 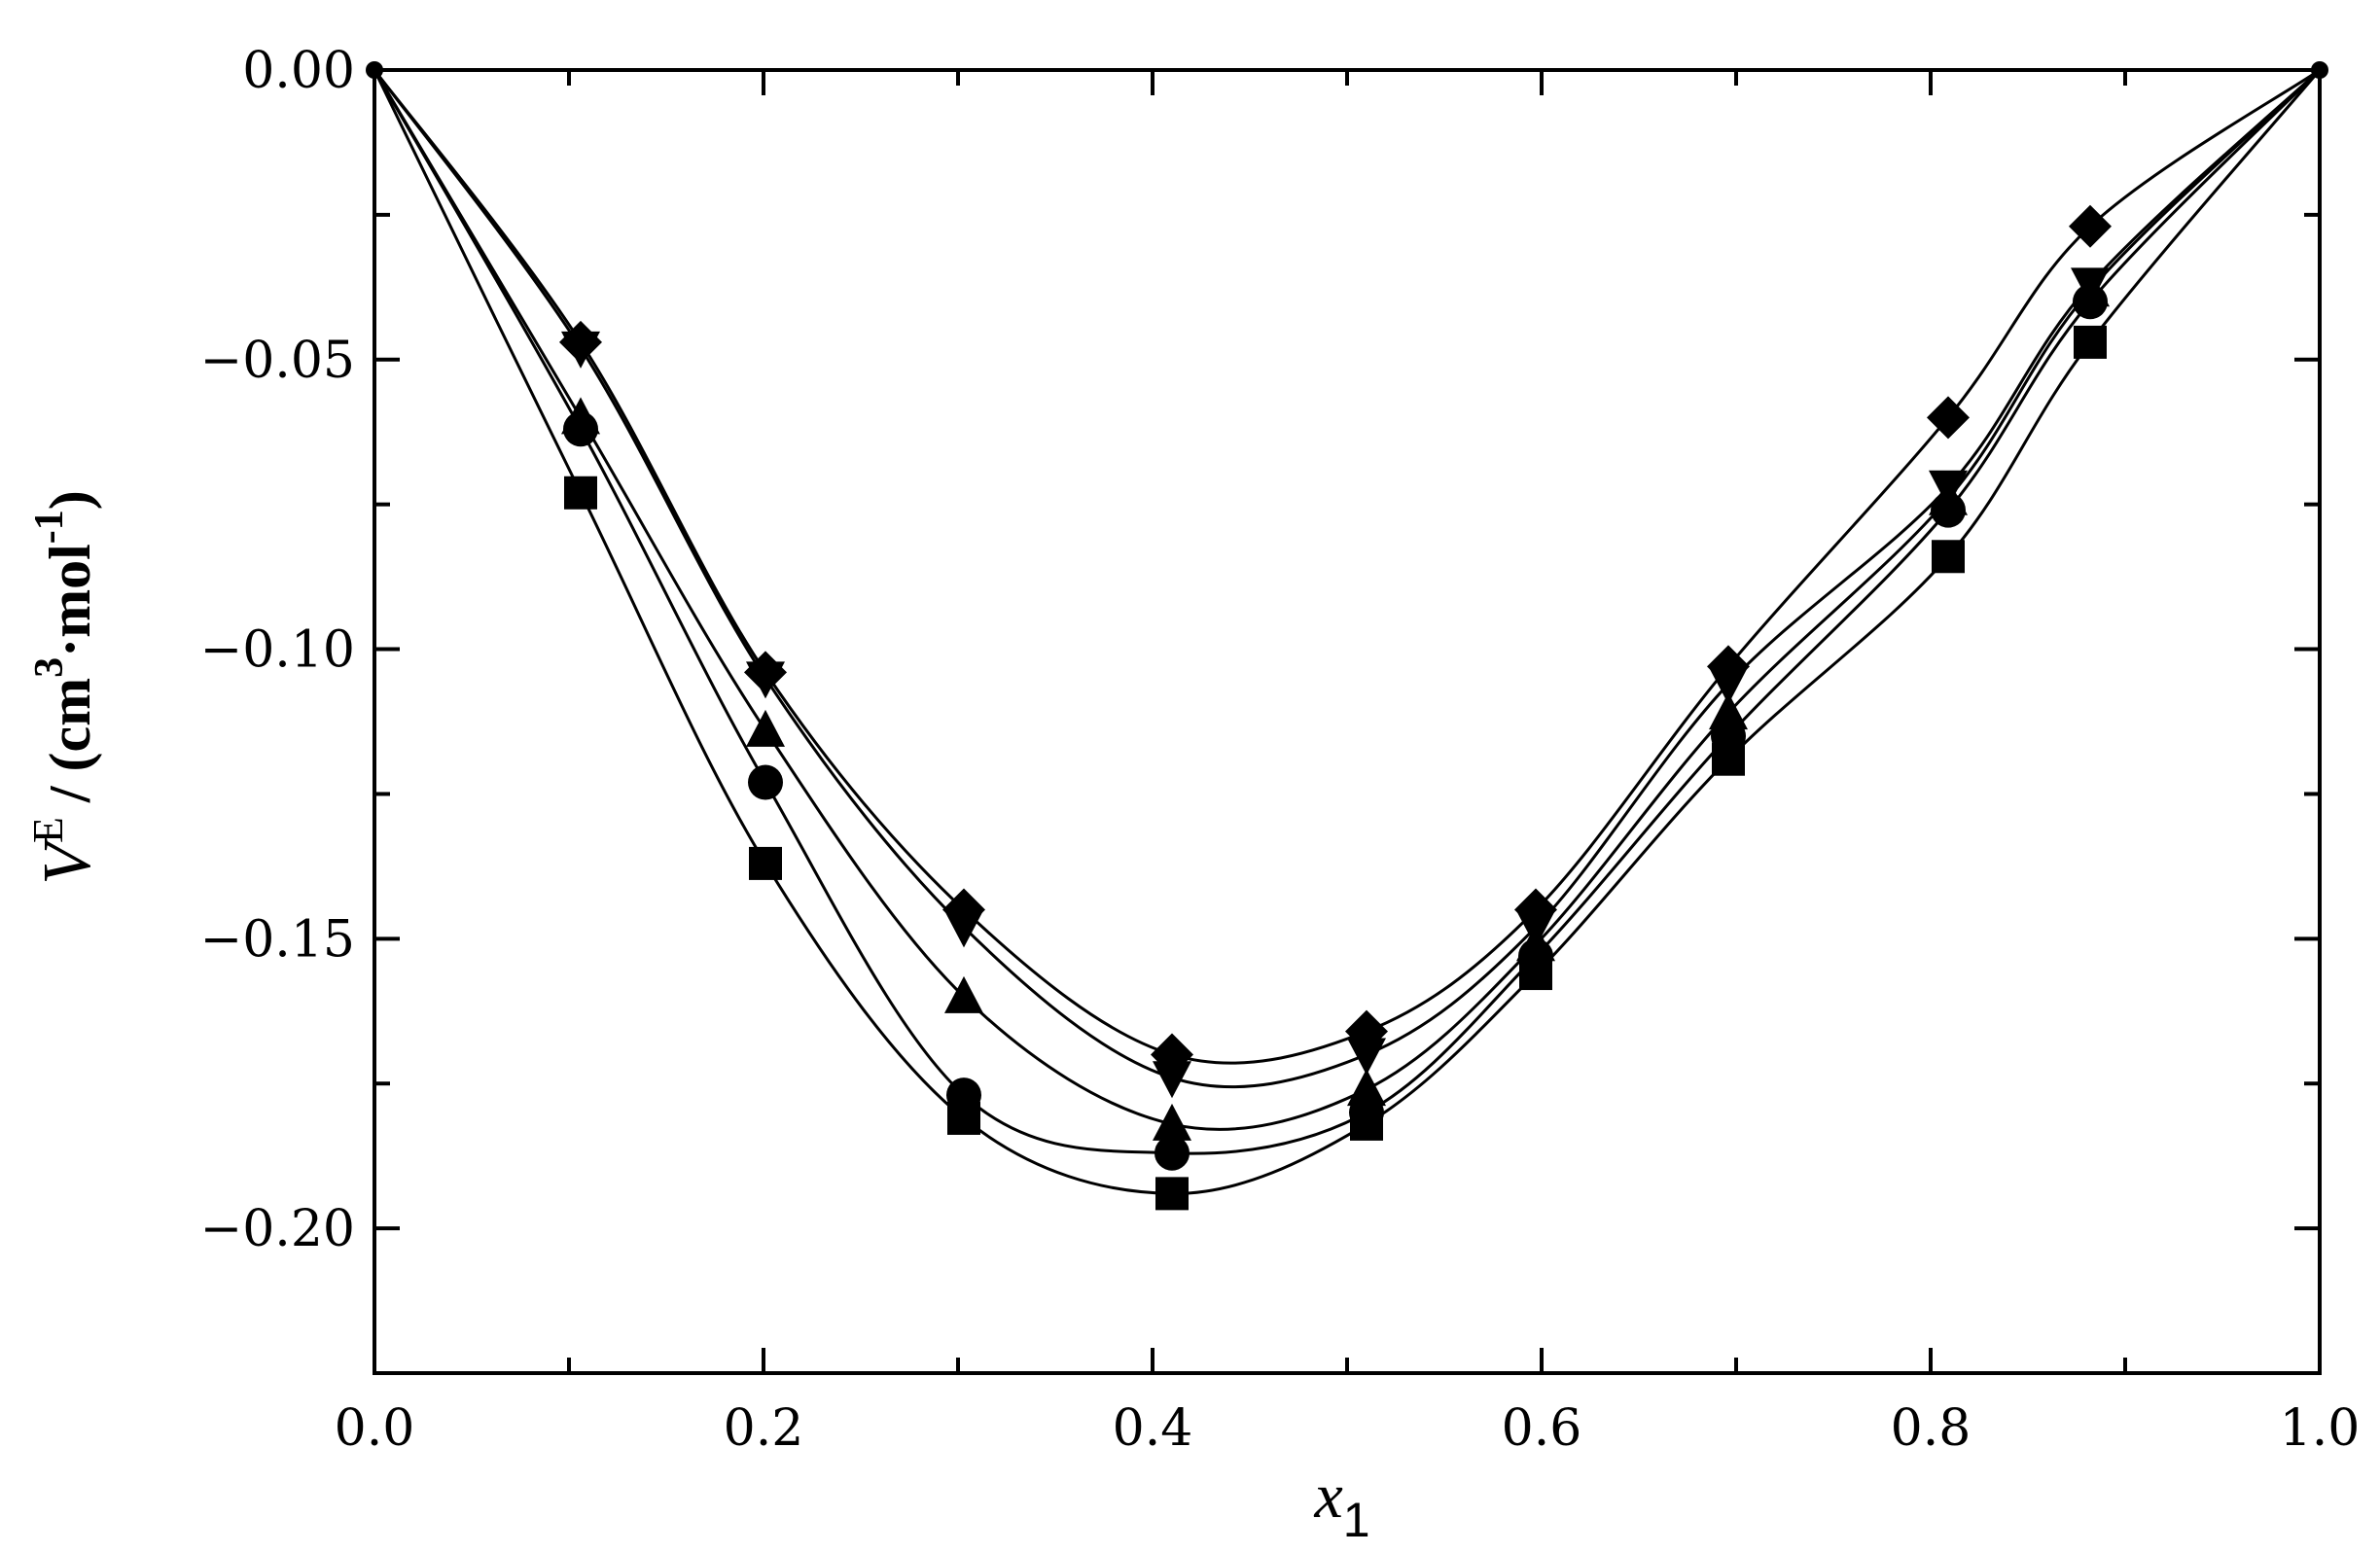 What do you see at coordinates (277, 940) in the screenshot?
I see `y-tick-label: −0.15` at bounding box center [277, 940].